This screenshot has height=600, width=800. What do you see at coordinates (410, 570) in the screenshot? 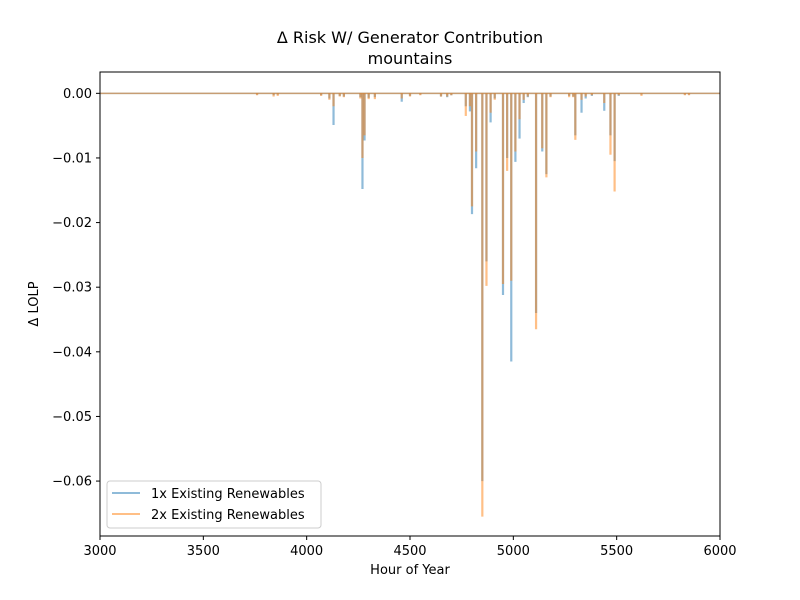
I see `x-axis-label: Hour of Year` at bounding box center [410, 570].